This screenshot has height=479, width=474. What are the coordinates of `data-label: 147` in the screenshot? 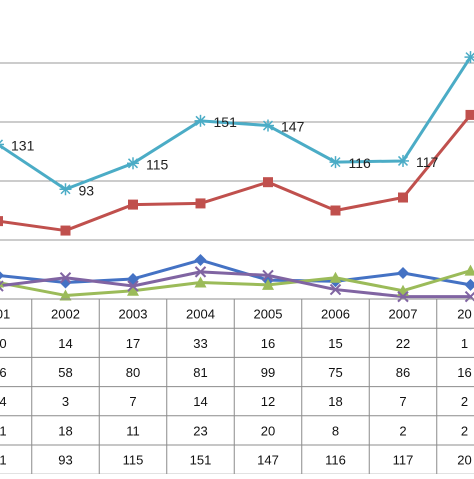 It's located at (293, 127).